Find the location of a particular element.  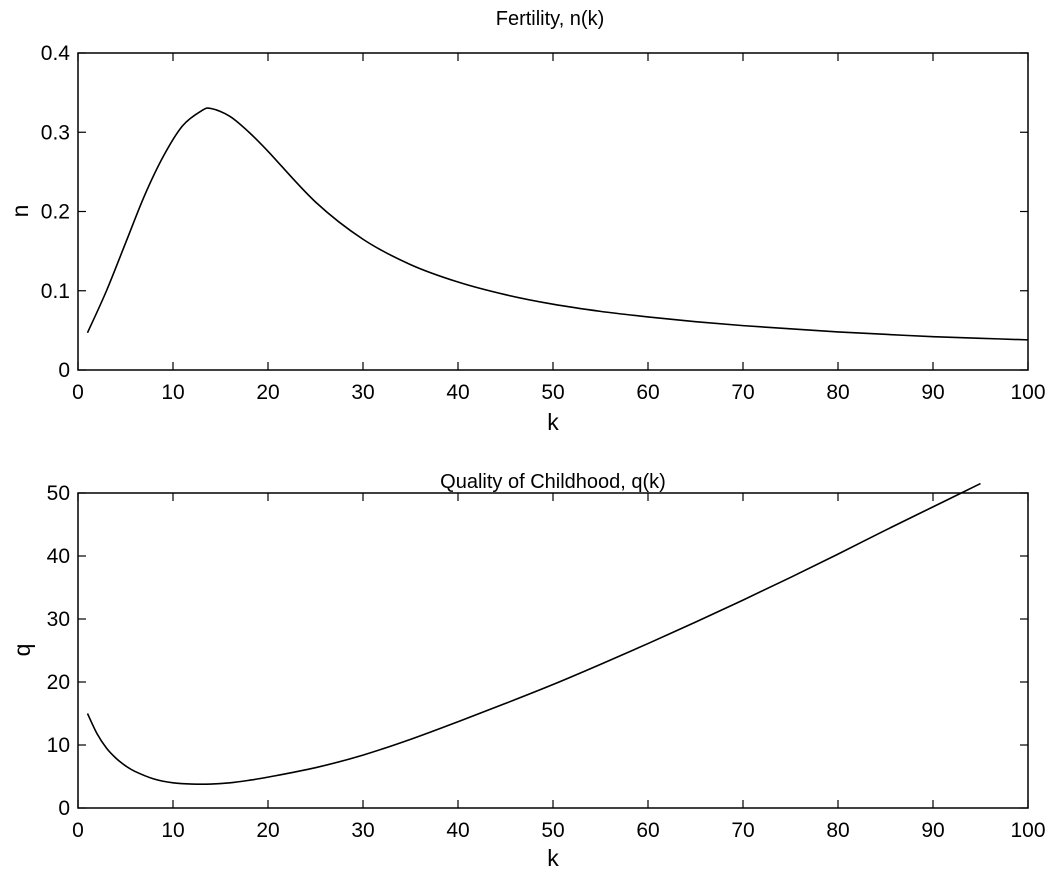

quality-y-tick-label: 20 is located at coordinates (58, 682).